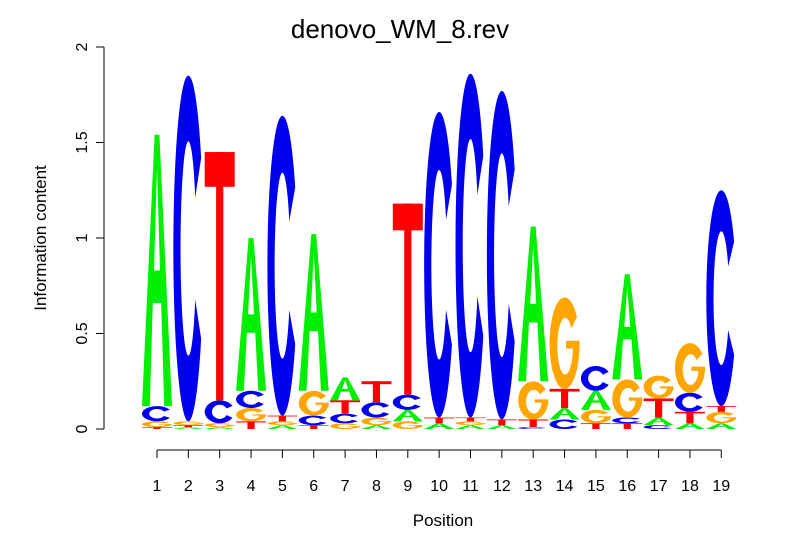 Image resolution: width=806 pixels, height=559 pixels. What do you see at coordinates (82, 46) in the screenshot?
I see `y-tick-label: 2` at bounding box center [82, 46].